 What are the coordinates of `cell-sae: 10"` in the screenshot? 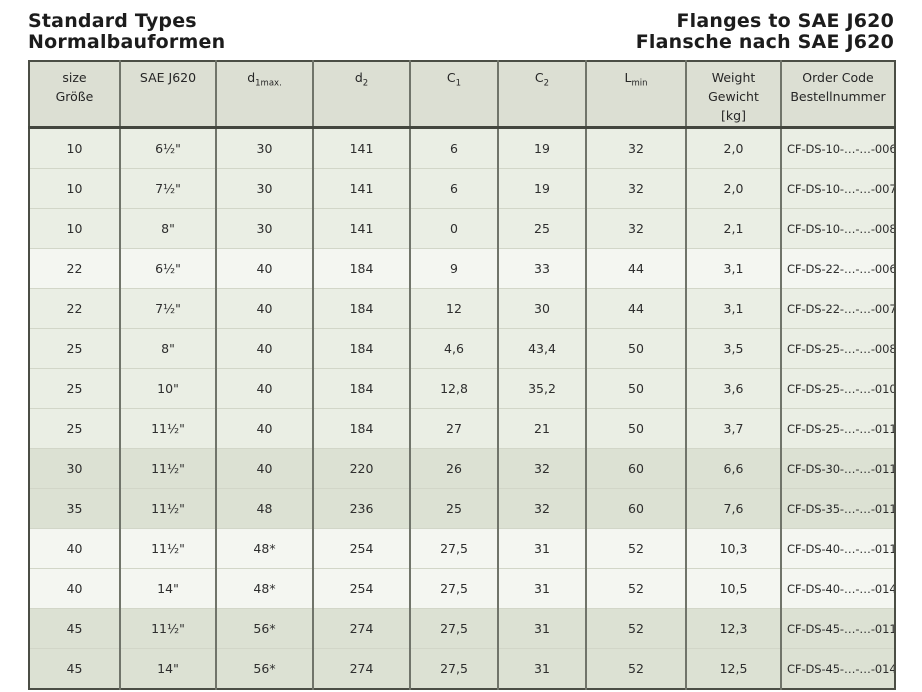 It's located at (167, 388).